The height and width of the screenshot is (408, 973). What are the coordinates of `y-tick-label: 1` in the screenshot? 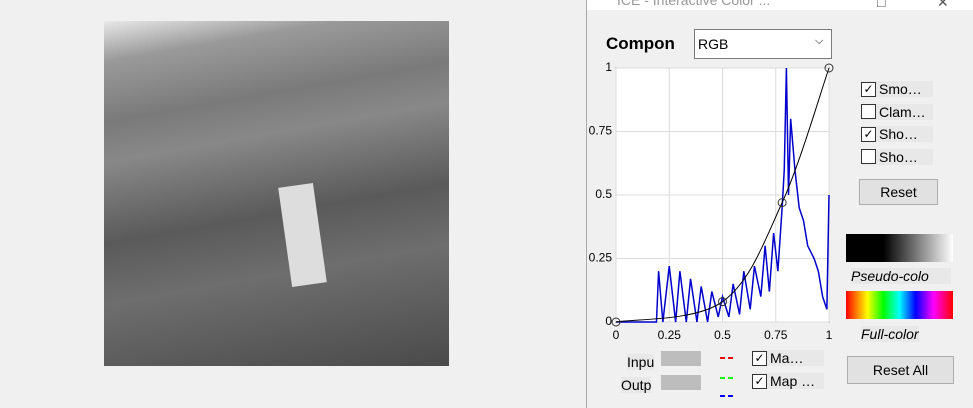 It's located at (608, 67).